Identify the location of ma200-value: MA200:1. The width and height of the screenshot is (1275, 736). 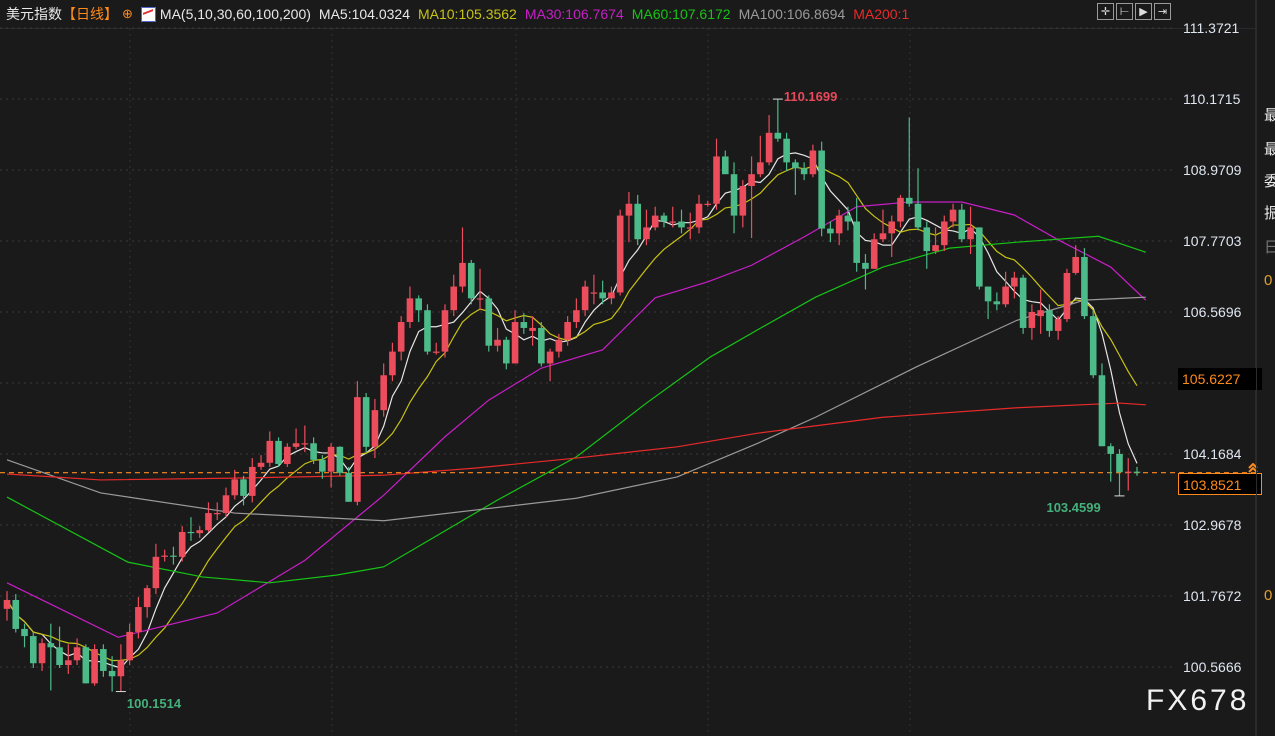
(881, 14).